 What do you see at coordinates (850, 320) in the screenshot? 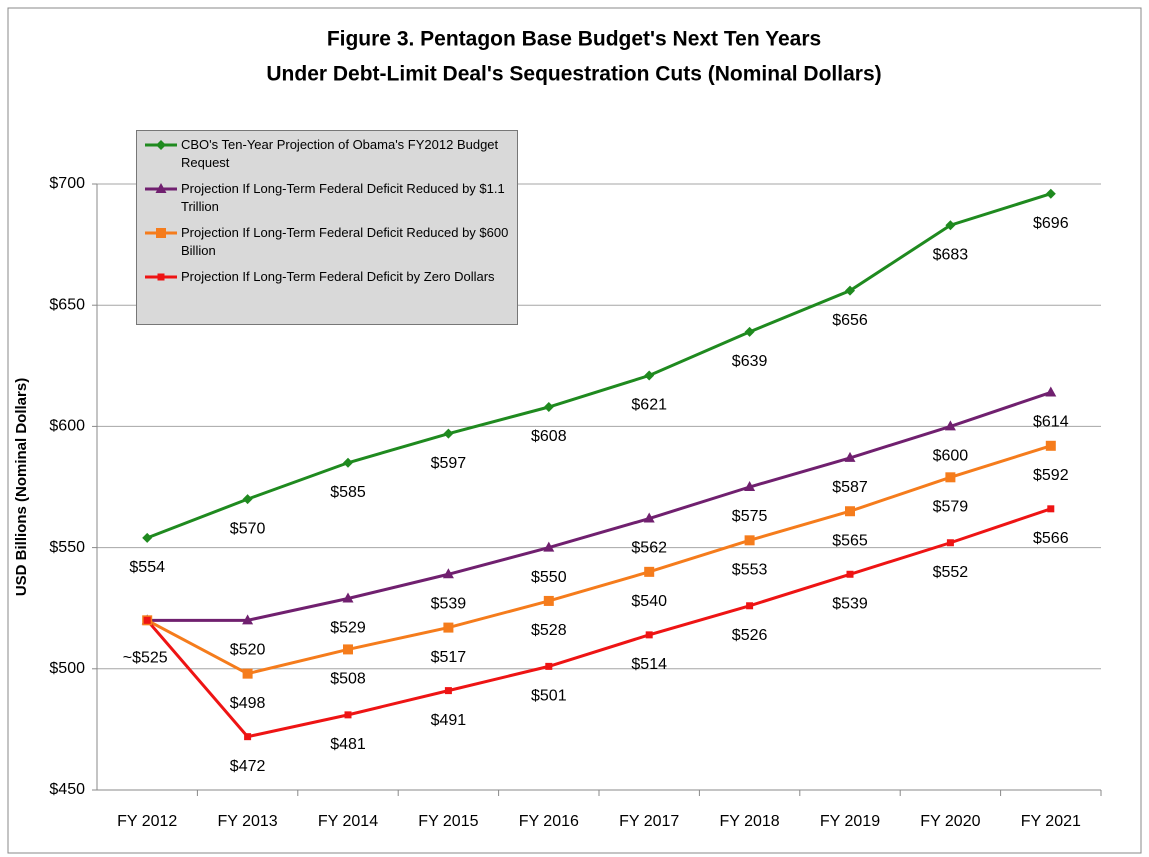
I see `data-label: $656` at bounding box center [850, 320].